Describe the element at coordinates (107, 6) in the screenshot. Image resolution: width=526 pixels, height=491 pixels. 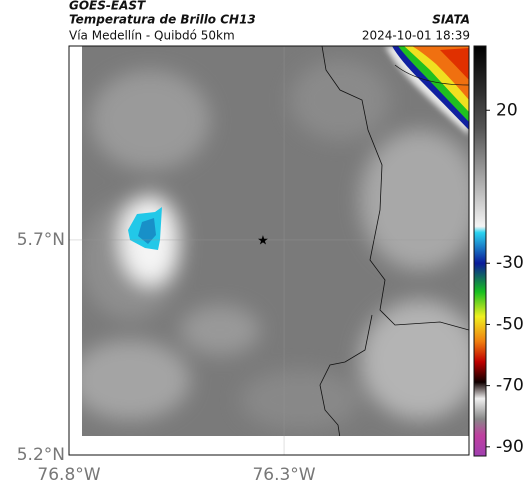
I see `title: GOES-EAST` at that location.